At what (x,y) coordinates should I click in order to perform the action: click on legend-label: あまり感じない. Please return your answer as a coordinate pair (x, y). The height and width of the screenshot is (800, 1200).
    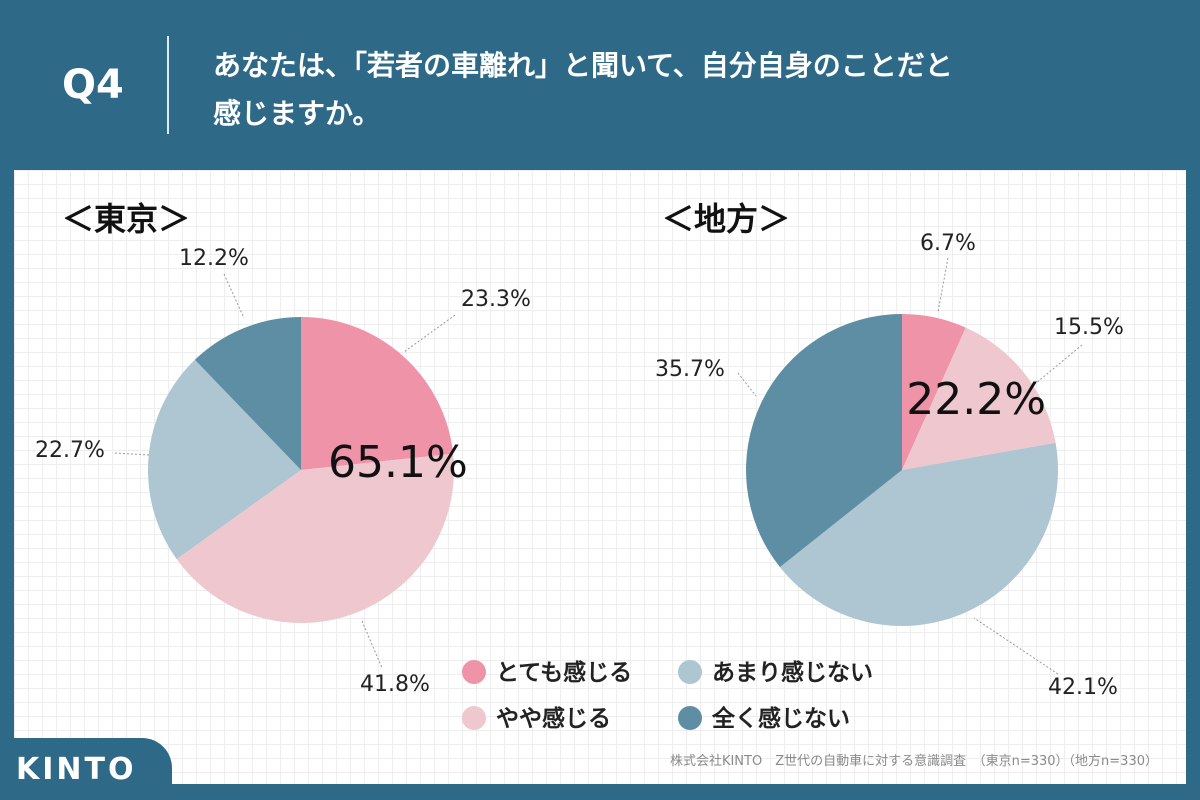
    Looking at the image, I should click on (792, 672).